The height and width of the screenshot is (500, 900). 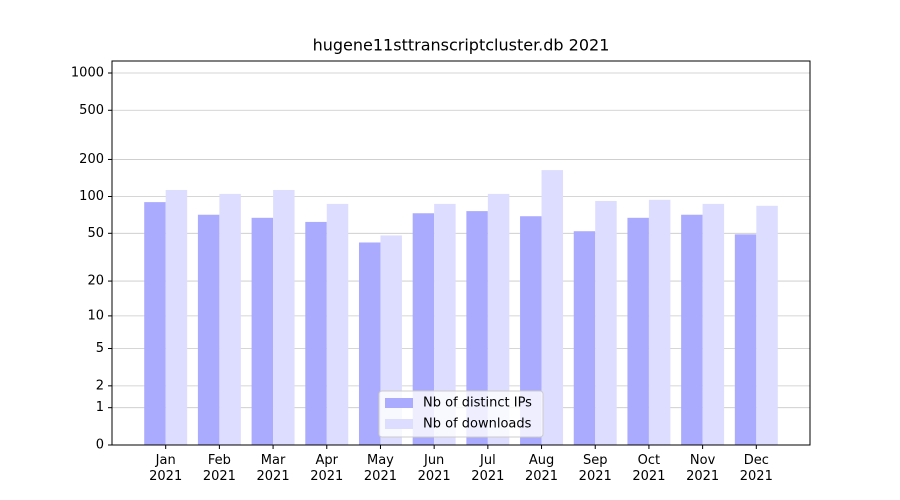 What do you see at coordinates (95, 233) in the screenshot?
I see `y-tick-label: 50` at bounding box center [95, 233].